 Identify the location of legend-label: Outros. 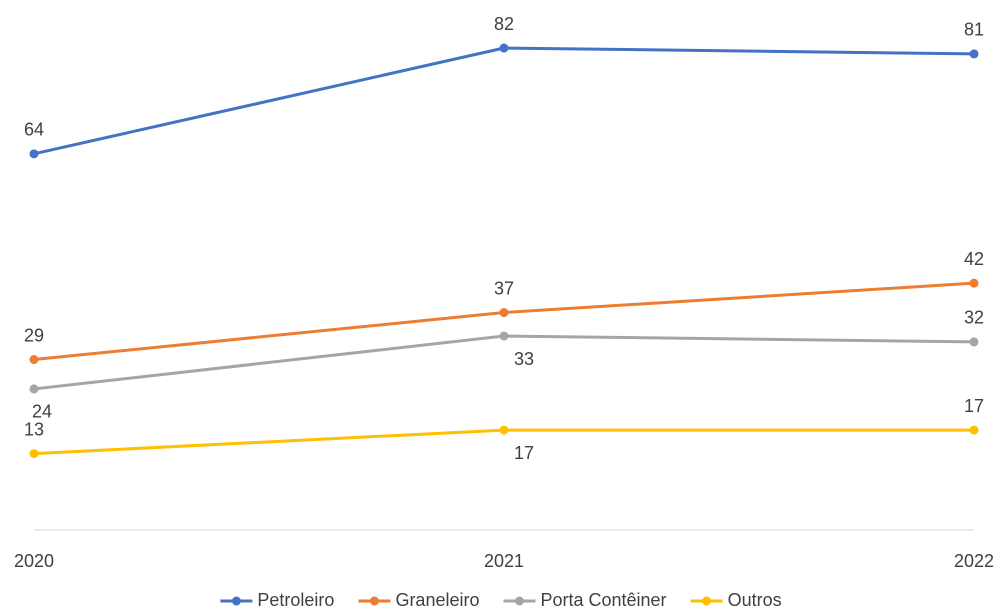
(755, 600).